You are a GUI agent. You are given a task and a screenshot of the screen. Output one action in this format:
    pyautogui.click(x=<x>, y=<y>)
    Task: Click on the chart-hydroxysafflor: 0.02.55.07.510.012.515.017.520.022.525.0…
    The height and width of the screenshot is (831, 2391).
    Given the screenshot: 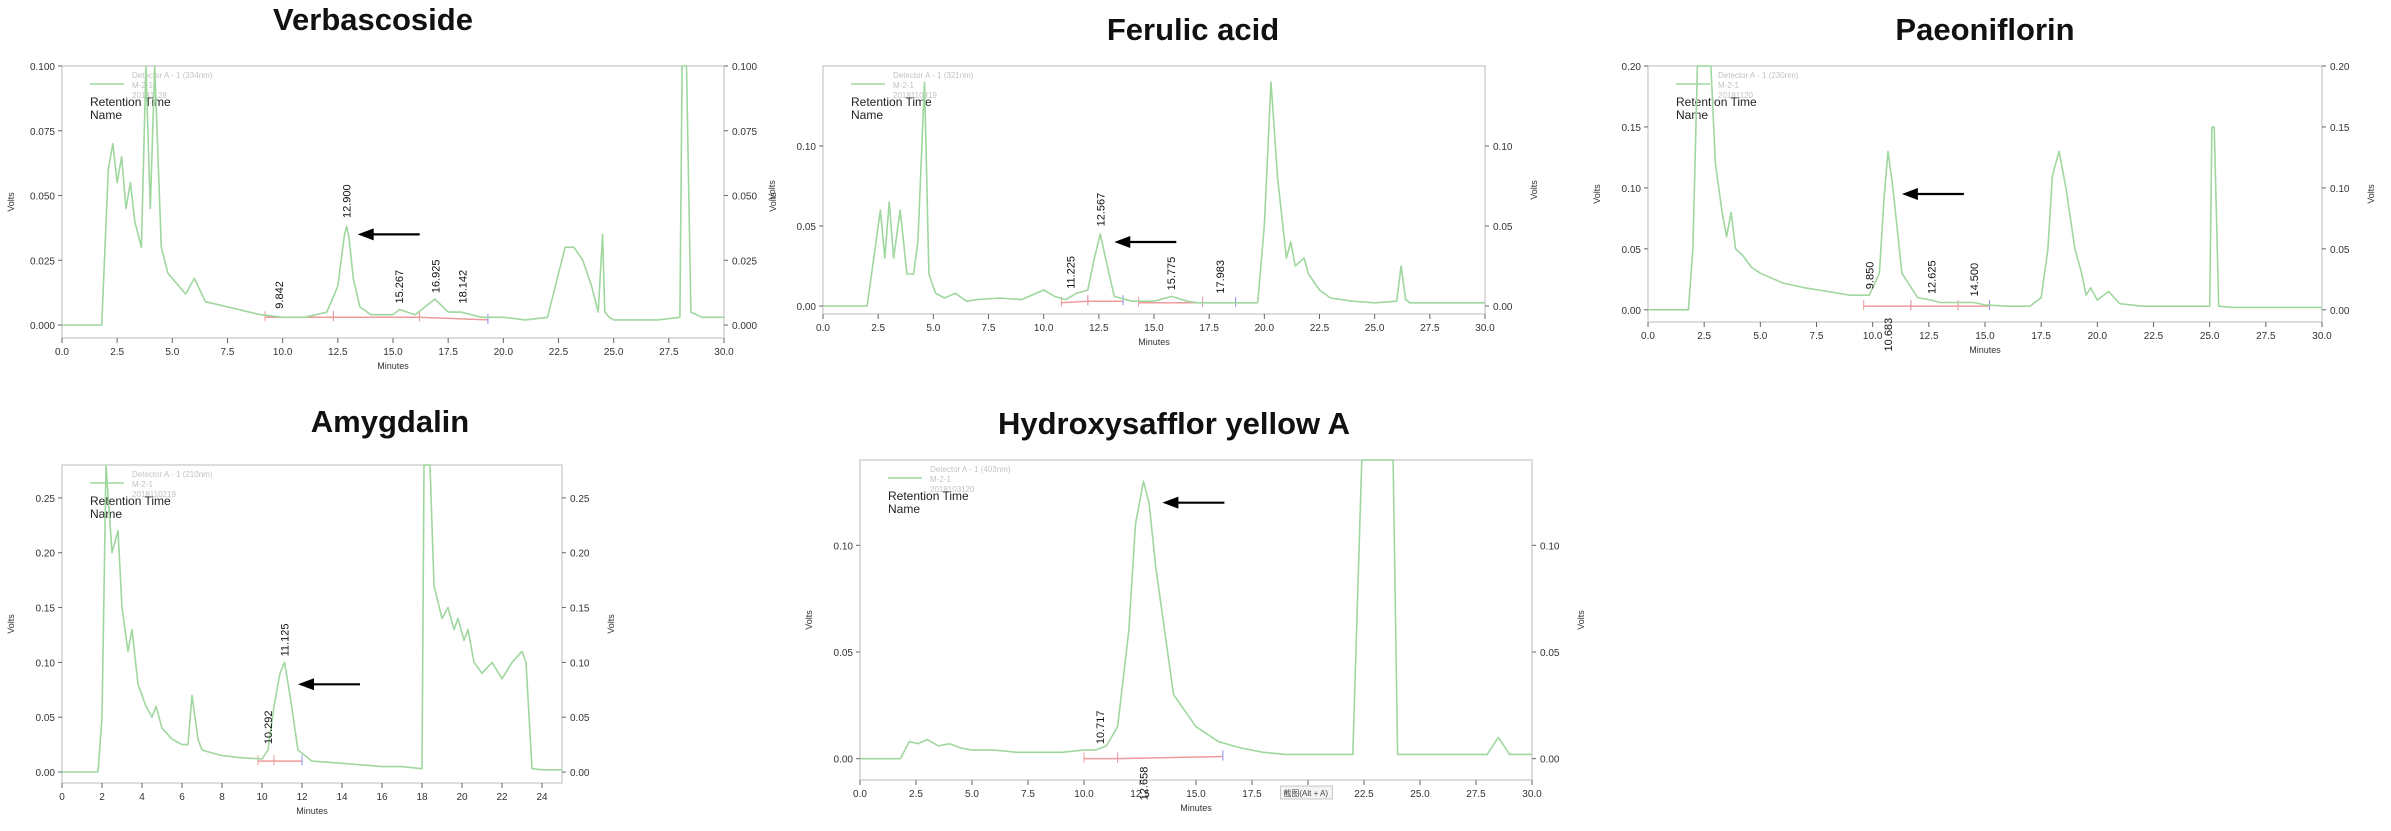 What is the action you would take?
    pyautogui.click(x=1195, y=636)
    